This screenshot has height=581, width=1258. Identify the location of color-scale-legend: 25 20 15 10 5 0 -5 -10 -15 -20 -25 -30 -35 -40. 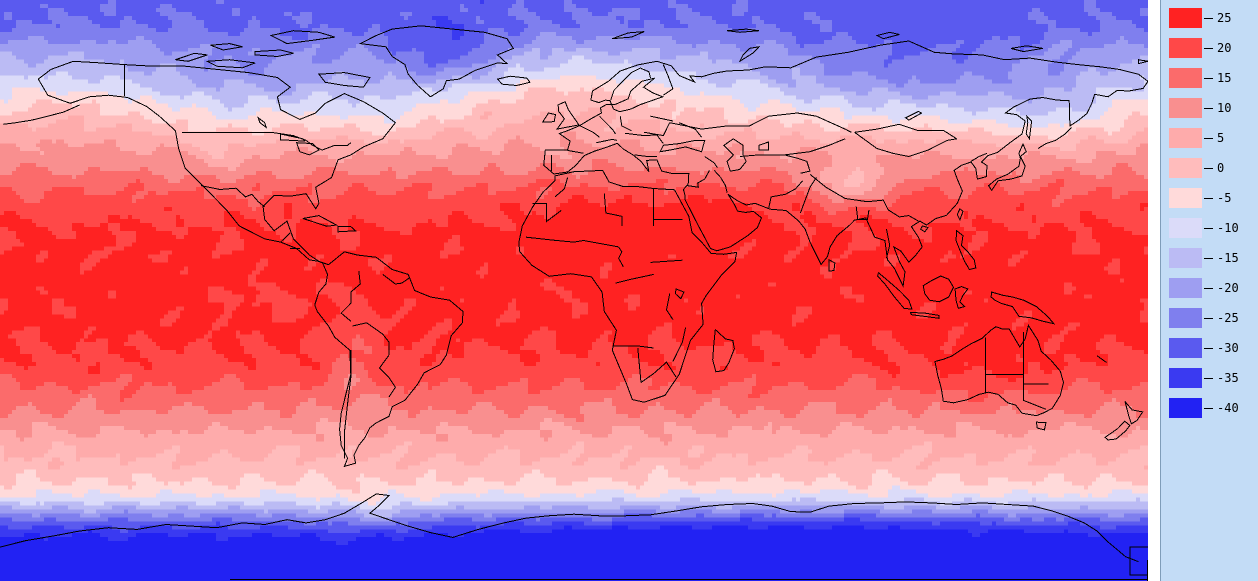
(1209, 290).